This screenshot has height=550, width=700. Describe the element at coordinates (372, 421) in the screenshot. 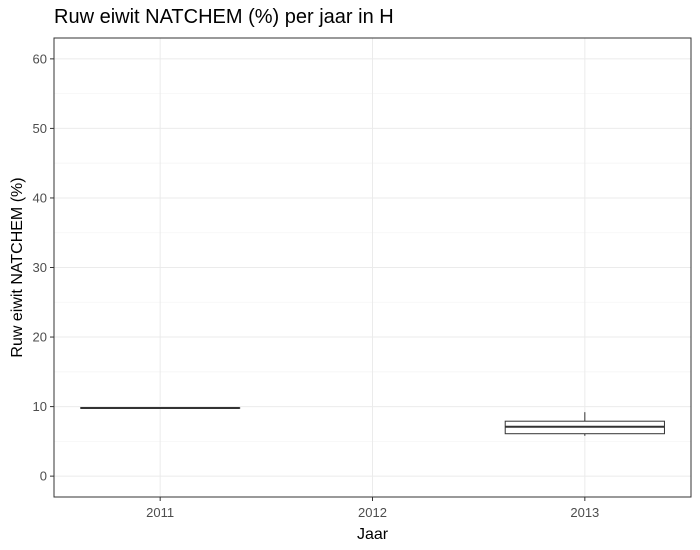

I see `box-layer` at that location.